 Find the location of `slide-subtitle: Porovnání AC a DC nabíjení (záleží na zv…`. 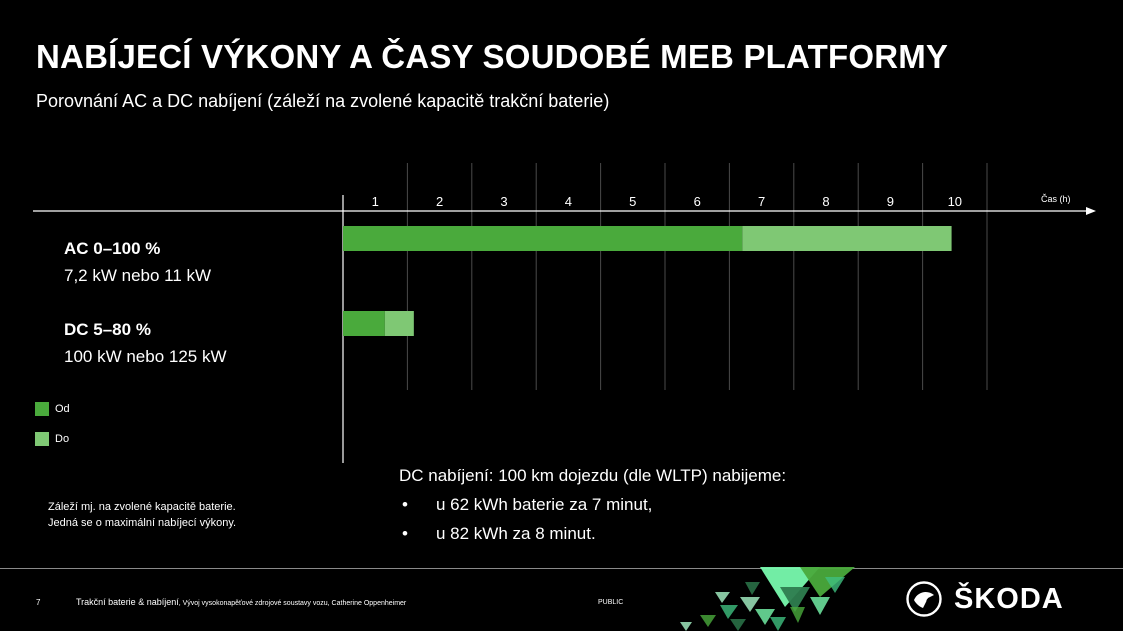

slide-subtitle: Porovnání AC a DC nabíjení (záleží na zv… is located at coordinates (323, 101).